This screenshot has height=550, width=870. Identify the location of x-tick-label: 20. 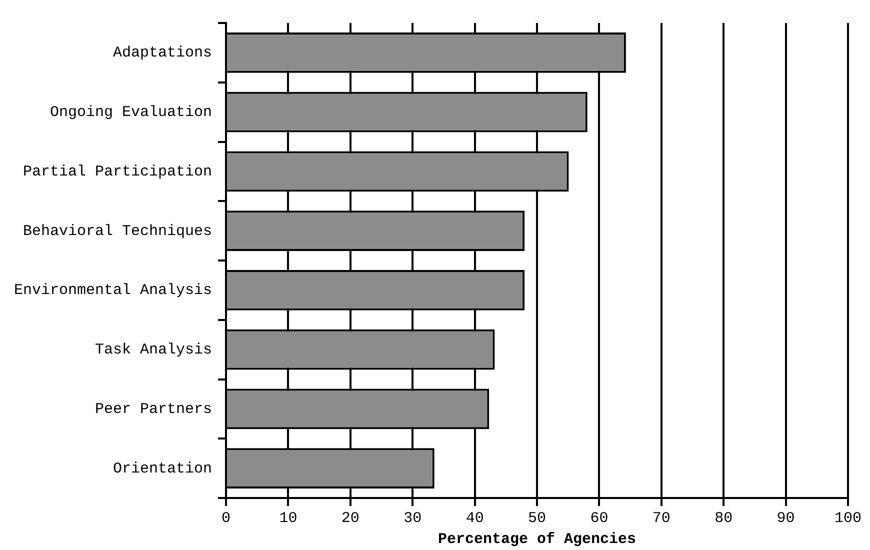
(350, 518).